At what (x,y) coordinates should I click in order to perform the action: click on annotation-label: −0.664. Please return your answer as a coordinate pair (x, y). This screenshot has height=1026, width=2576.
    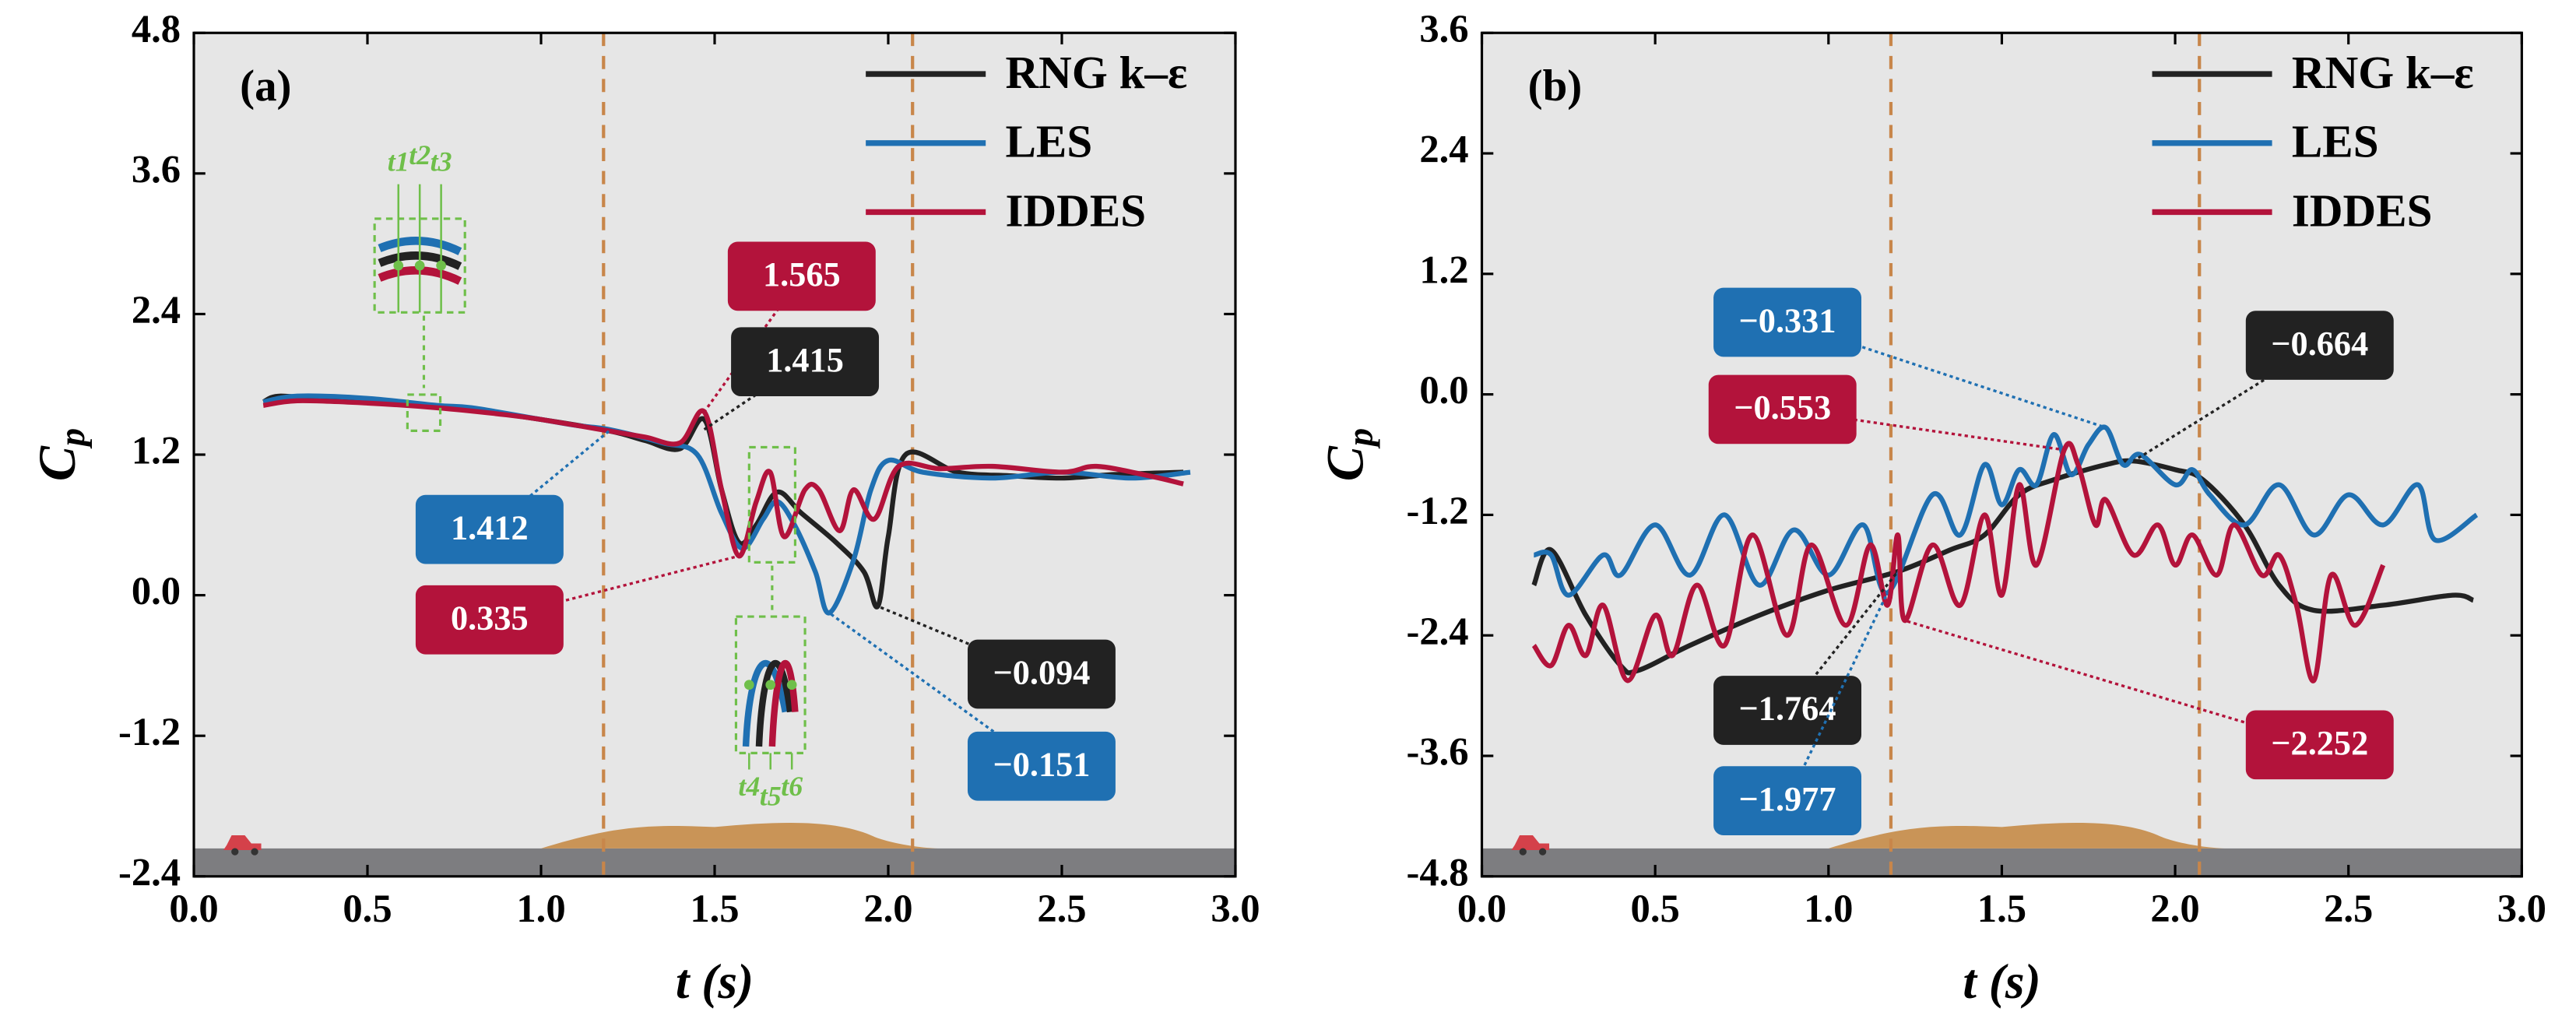
    Looking at the image, I should click on (2319, 343).